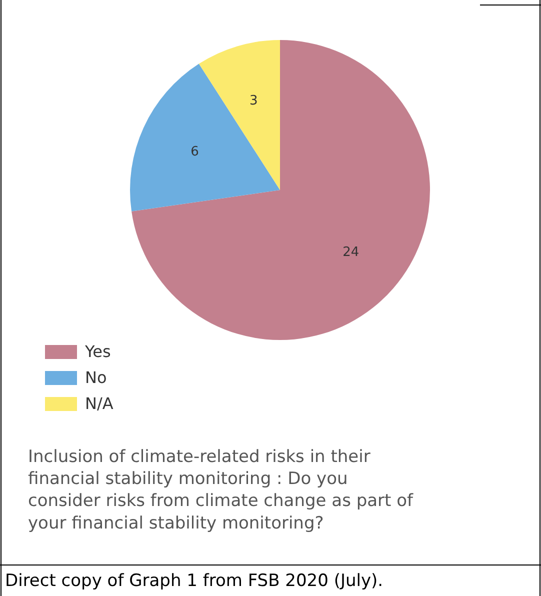 The image size is (541, 596). Describe the element at coordinates (253, 101) in the screenshot. I see `data-label: 3` at that location.